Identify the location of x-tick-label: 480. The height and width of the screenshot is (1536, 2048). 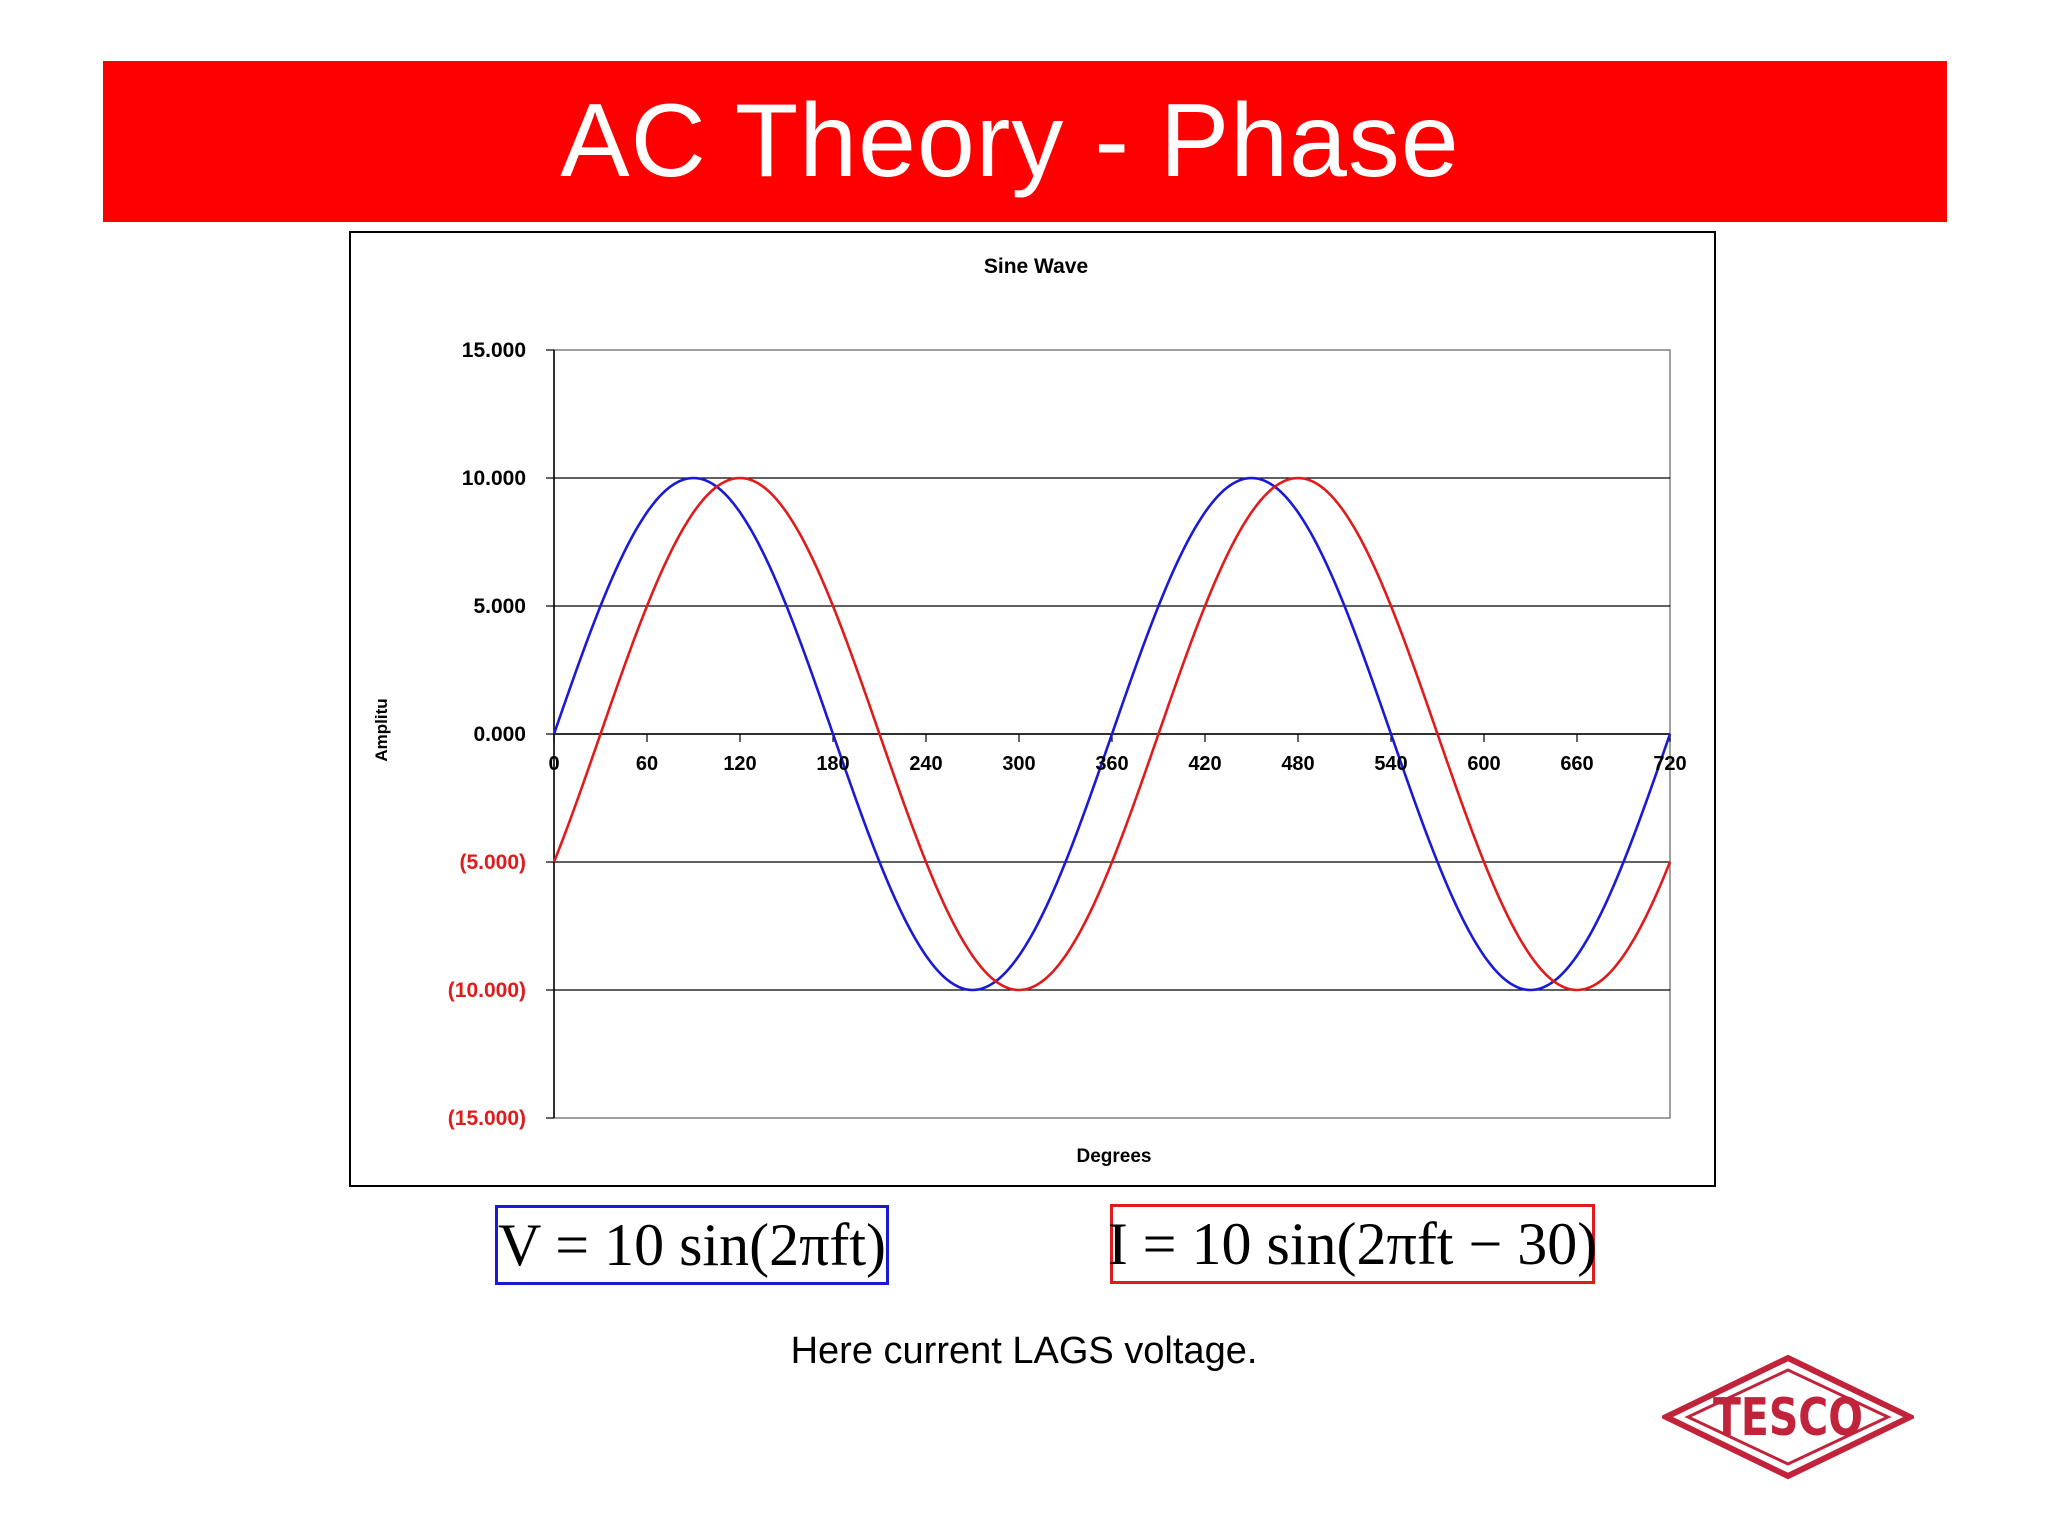
(1297, 764).